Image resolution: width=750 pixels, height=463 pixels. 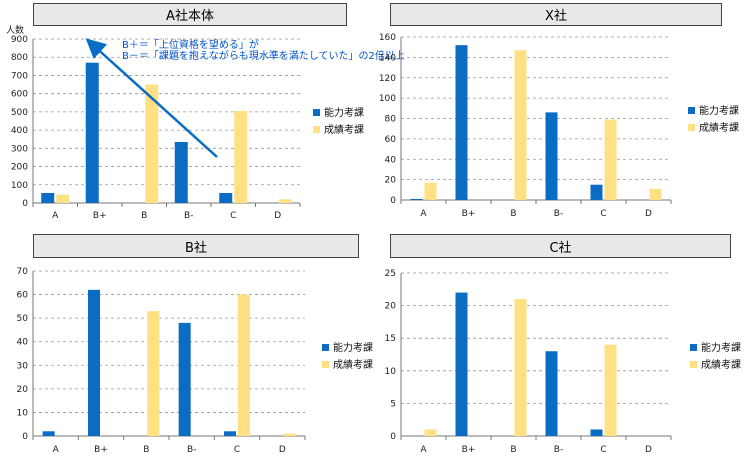 What do you see at coordinates (19, 168) in the screenshot?
I see `y-tick-label: 200` at bounding box center [19, 168].